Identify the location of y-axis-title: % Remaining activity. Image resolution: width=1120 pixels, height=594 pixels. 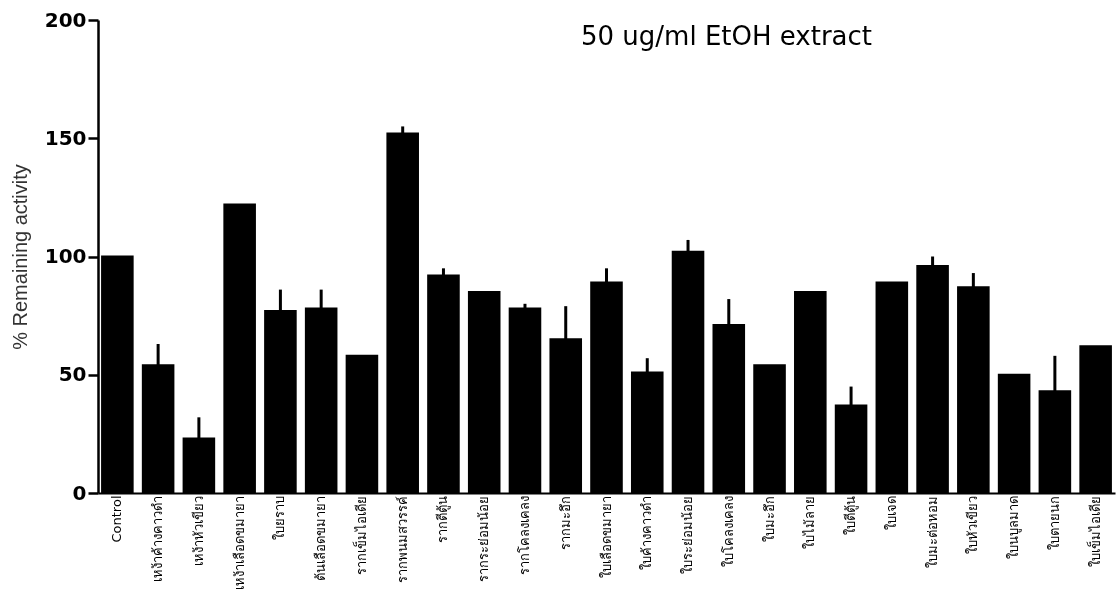
(19, 257).